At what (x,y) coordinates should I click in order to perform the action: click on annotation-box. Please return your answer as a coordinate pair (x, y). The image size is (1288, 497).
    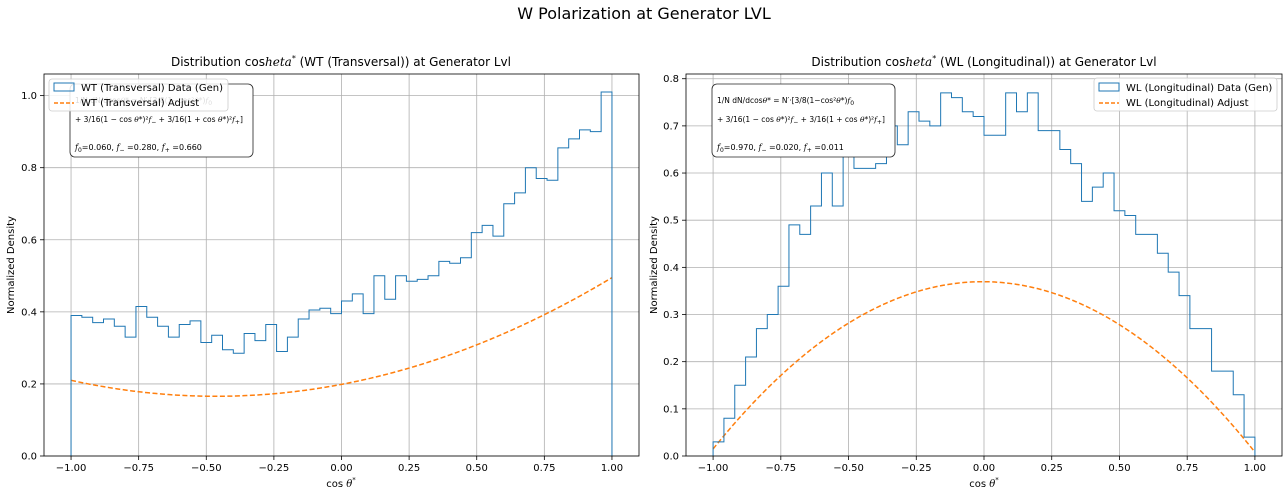
    Looking at the image, I should click on (803, 120).